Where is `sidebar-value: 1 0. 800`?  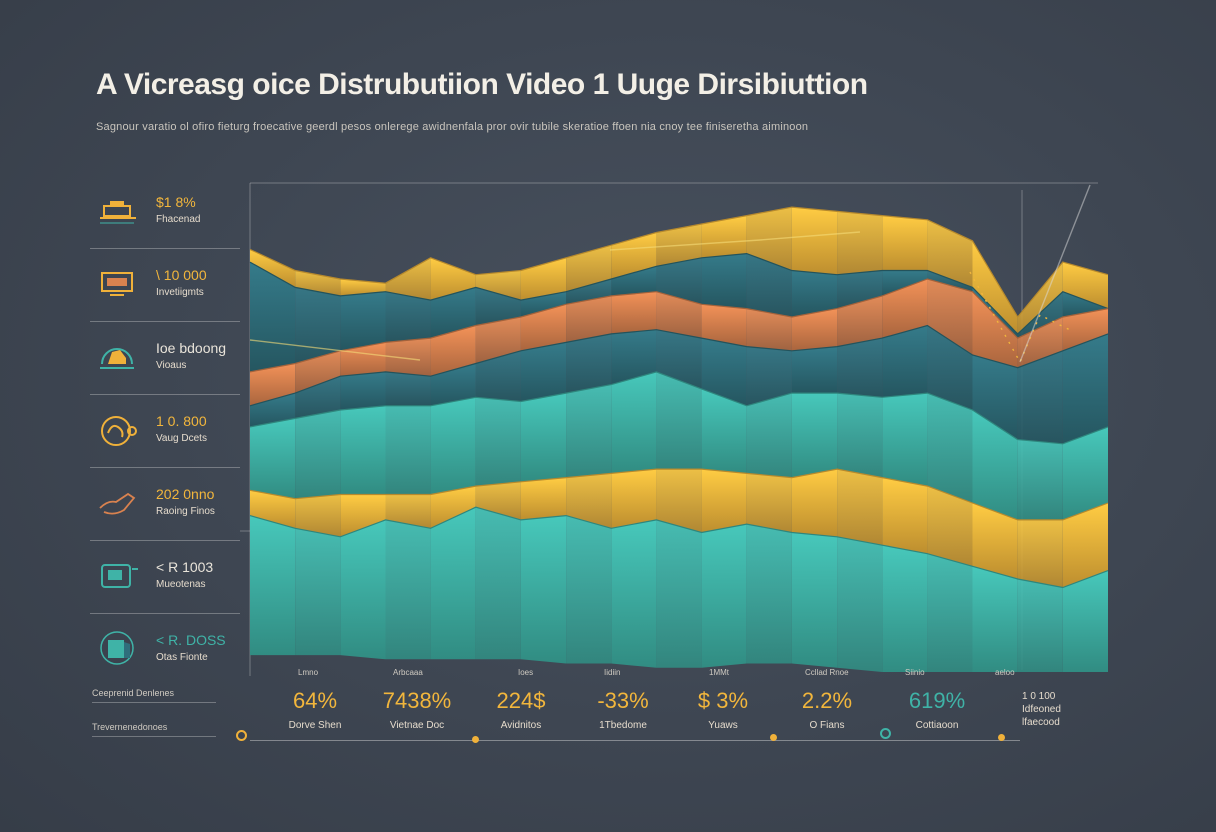
sidebar-value: 1 0. 800 is located at coordinates (181, 421).